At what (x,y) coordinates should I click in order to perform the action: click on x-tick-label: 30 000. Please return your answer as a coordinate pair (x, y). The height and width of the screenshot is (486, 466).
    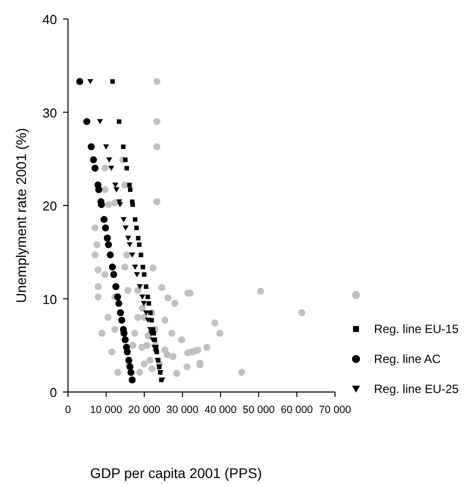
    Looking at the image, I should click on (182, 410).